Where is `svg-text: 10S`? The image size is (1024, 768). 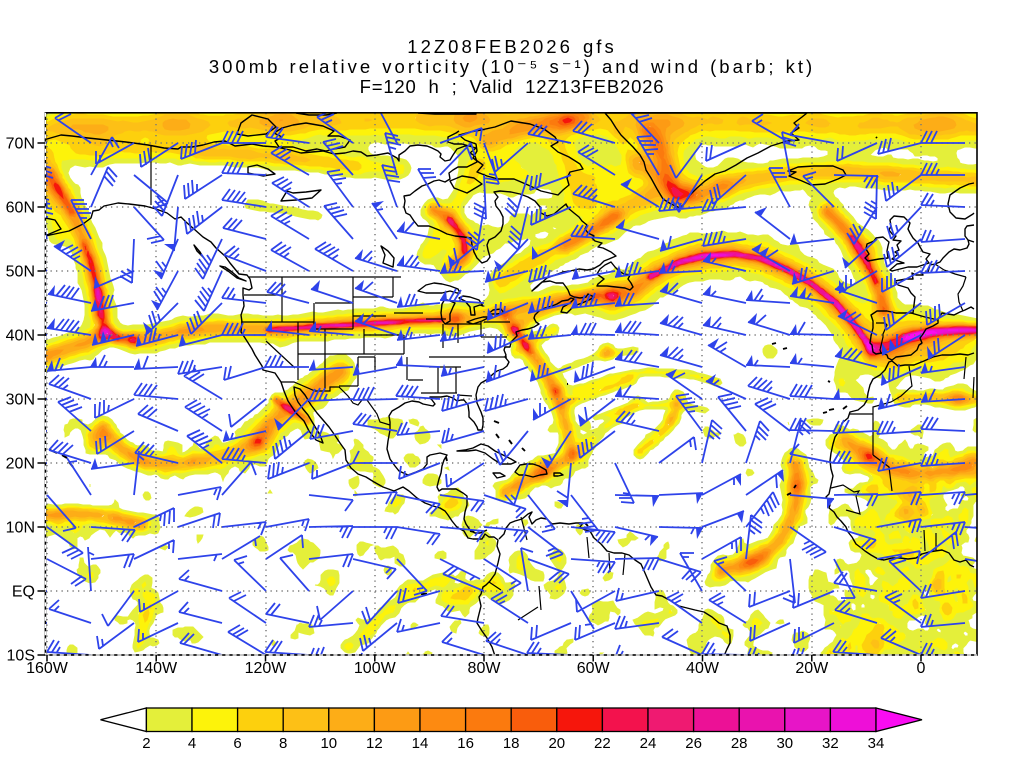
svg-text: 10S is located at coordinates (21, 656).